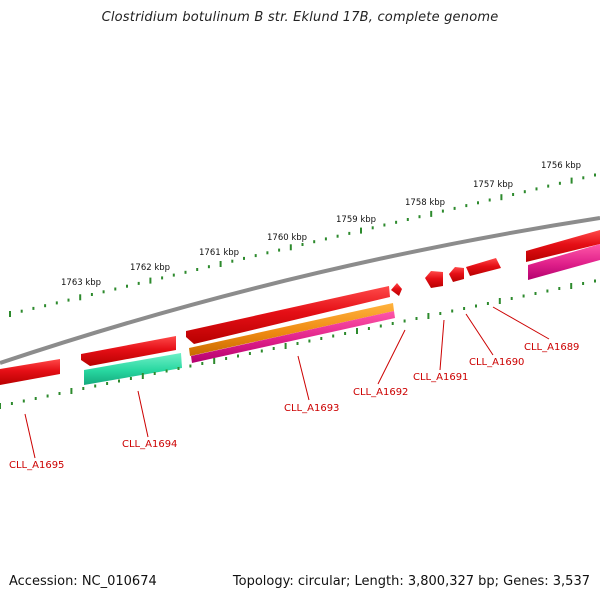 This screenshot has width=600, height=604. What do you see at coordinates (380, 392) in the screenshot?
I see `gene-label-cll-a1692: CLL_A1692` at bounding box center [380, 392].